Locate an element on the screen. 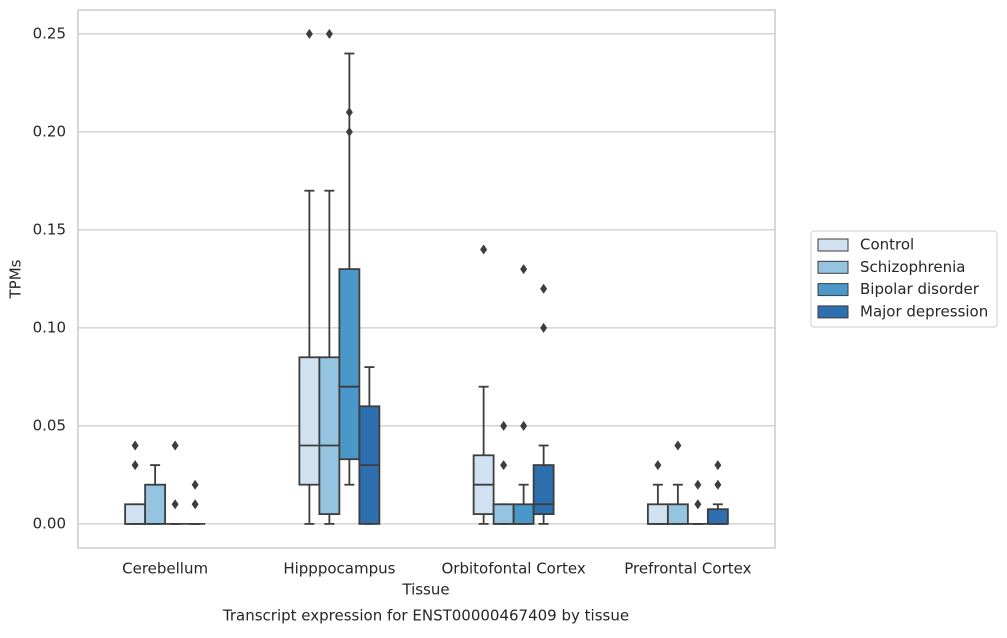  y-tick-label: 0.10 is located at coordinates (49, 327).